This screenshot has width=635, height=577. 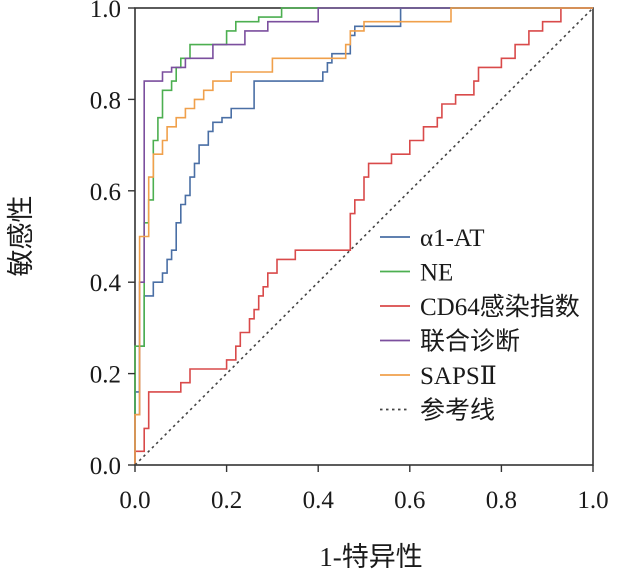 What do you see at coordinates (371, 557) in the screenshot?
I see `x-axis-title: 1-特异性` at bounding box center [371, 557].